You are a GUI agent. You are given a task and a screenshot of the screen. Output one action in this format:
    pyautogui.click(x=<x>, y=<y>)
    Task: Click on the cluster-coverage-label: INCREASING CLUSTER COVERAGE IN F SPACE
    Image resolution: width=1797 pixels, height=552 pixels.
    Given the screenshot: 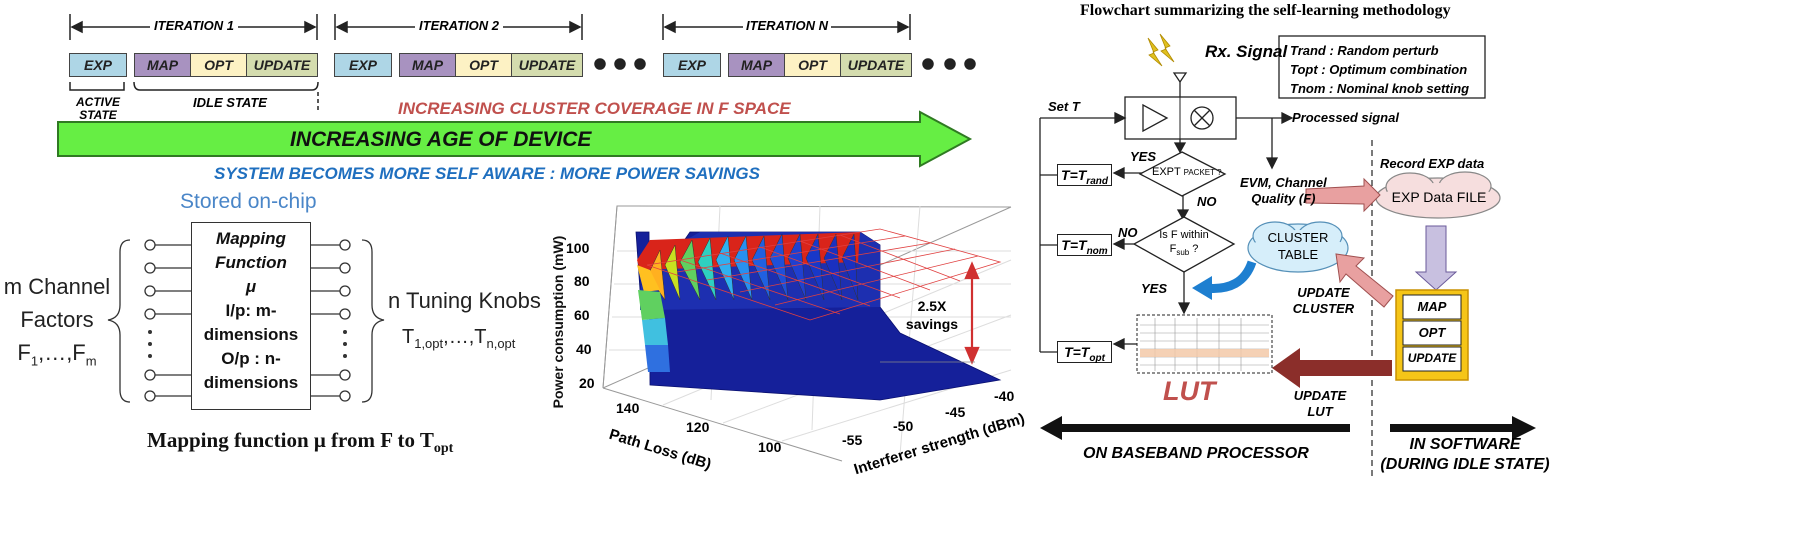 What is the action you would take?
    pyautogui.click(x=594, y=108)
    